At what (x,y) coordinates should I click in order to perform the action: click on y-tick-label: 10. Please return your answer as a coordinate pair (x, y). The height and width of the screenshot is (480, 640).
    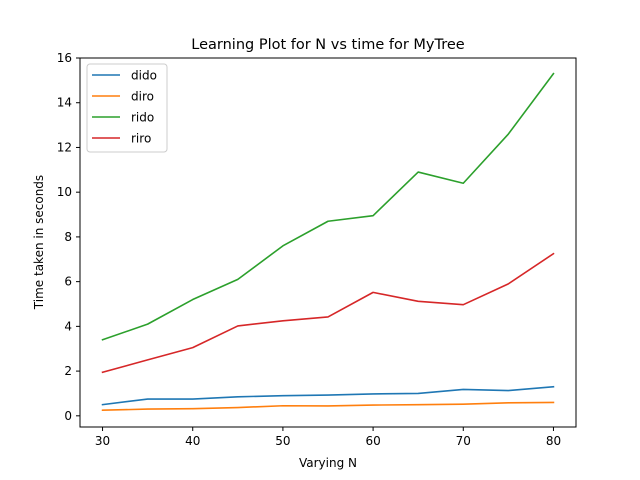
    Looking at the image, I should click on (64, 192).